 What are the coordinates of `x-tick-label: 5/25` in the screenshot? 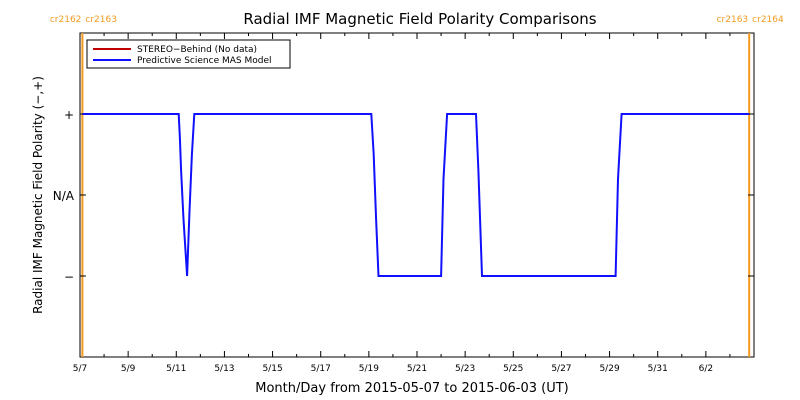 It's located at (513, 369).